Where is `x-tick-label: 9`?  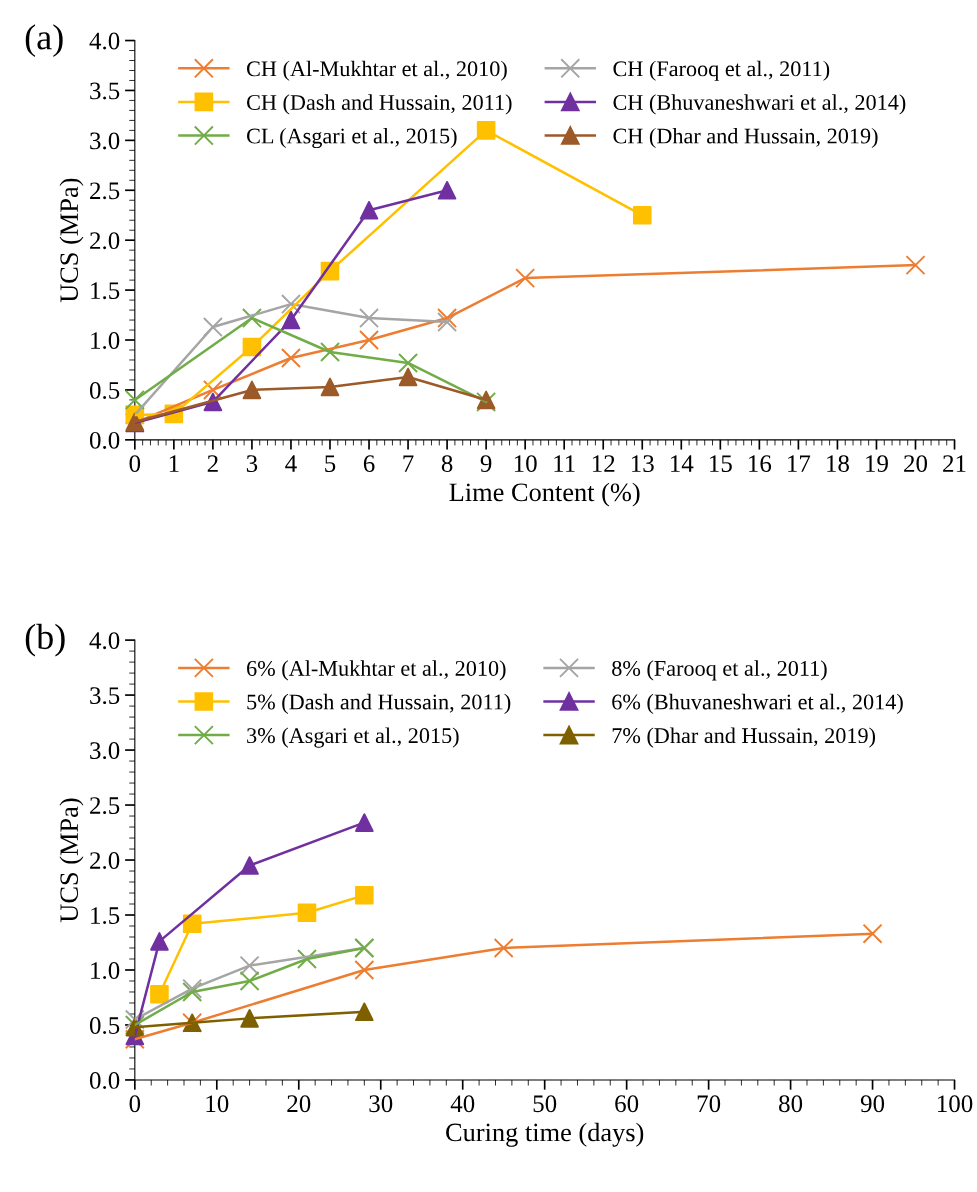 x-tick-label: 9 is located at coordinates (486, 464).